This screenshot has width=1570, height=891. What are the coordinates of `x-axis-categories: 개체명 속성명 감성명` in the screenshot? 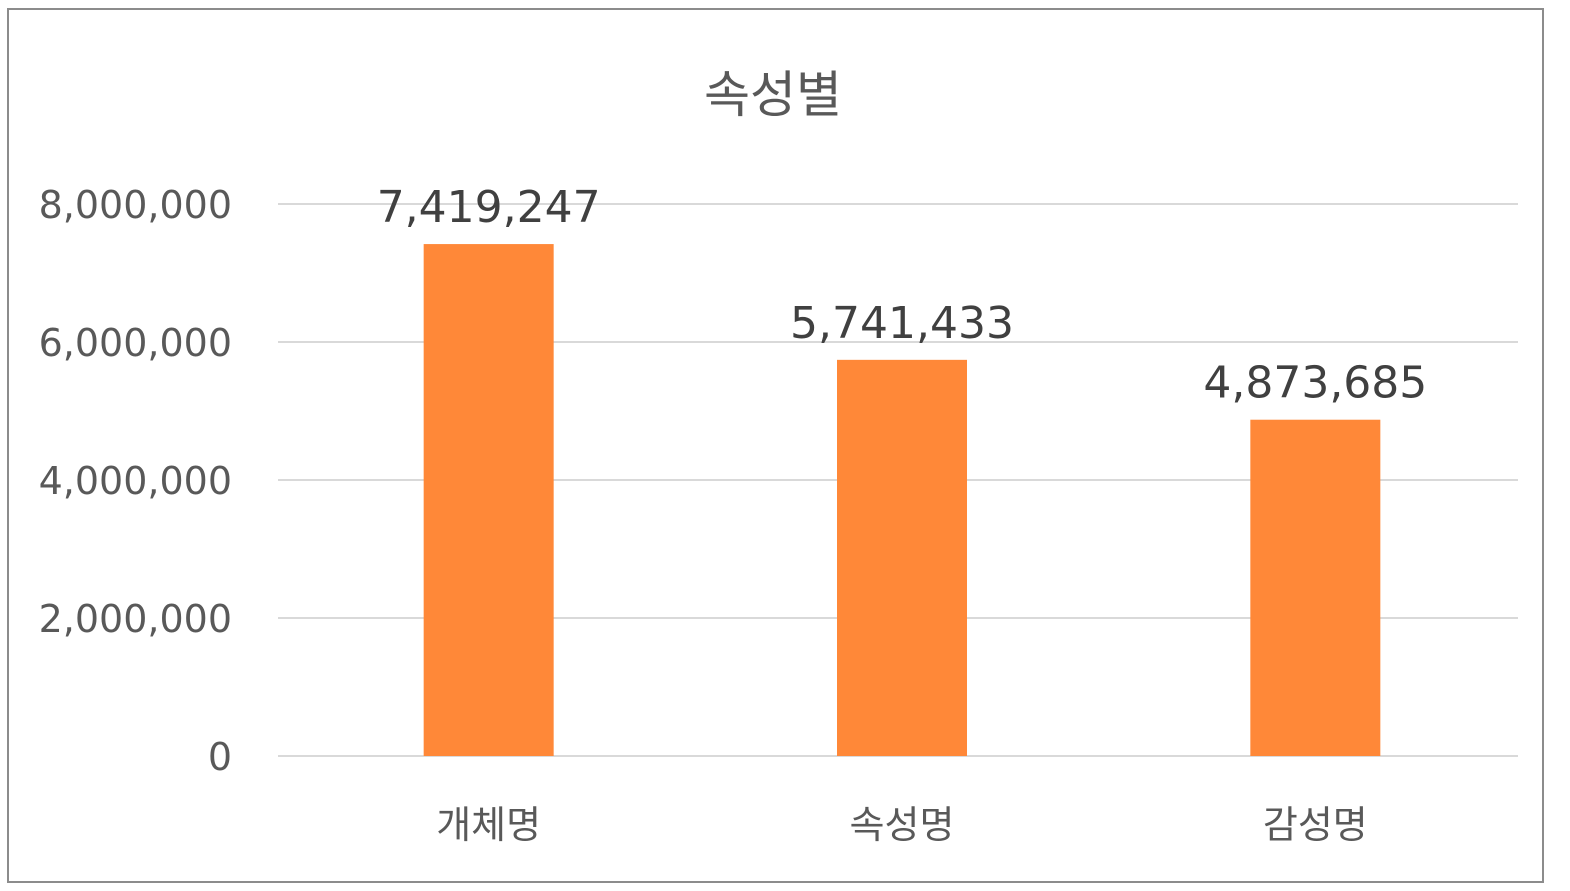 It's located at (902, 825).